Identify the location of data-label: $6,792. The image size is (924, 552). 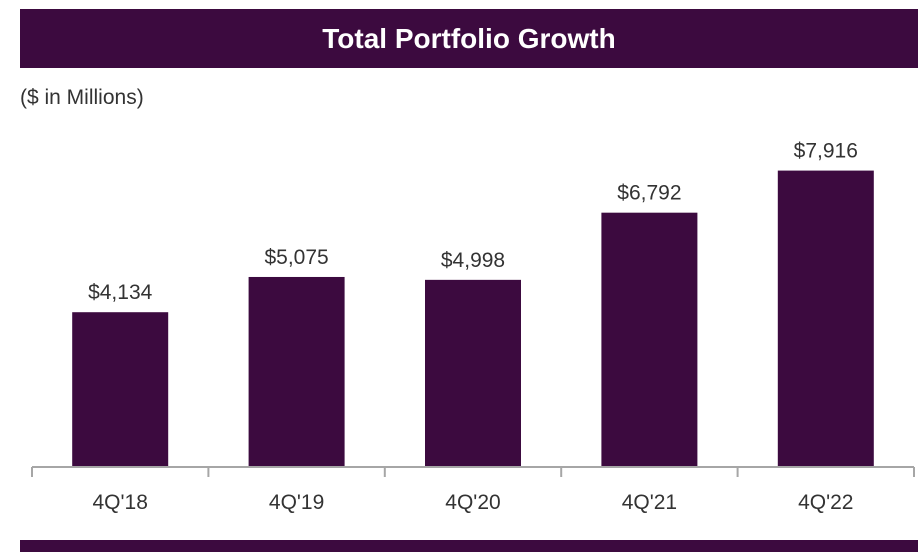
(649, 193).